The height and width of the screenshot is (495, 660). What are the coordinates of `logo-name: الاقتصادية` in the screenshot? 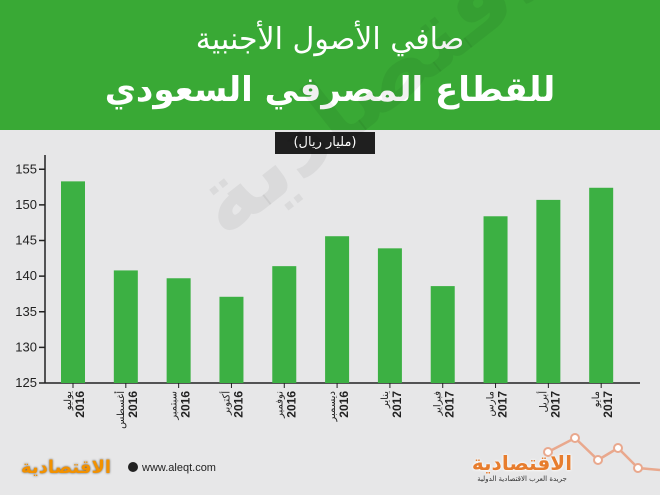 It's located at (522, 463).